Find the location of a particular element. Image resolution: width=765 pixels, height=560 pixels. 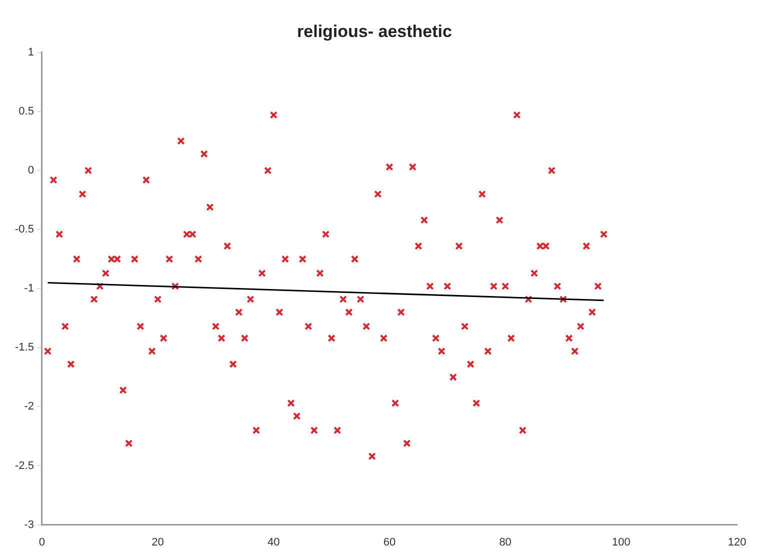

y-tick-label: -2 is located at coordinates (29, 406).